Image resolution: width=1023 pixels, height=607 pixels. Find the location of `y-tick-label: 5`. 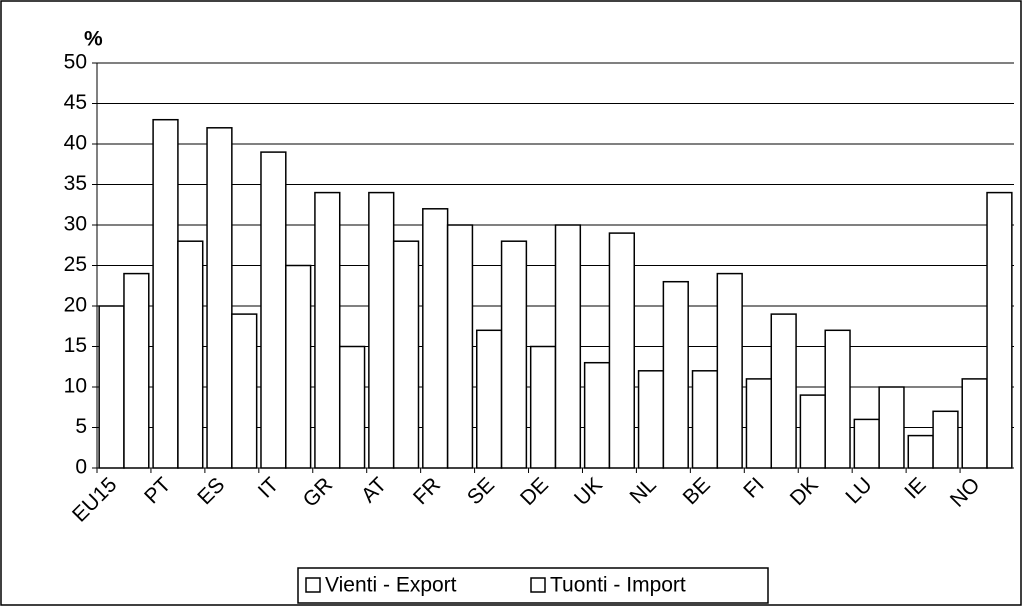

y-tick-label: 5 is located at coordinates (81, 426).